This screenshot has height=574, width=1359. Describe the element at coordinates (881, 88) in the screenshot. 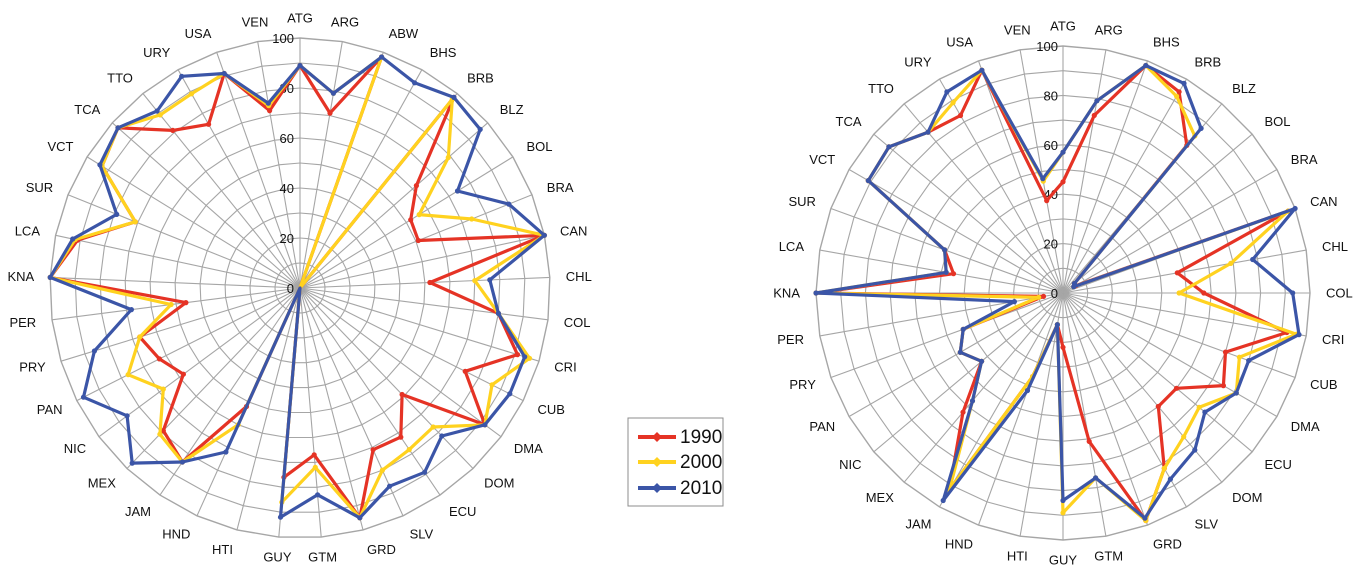

I see `category-label: TTO` at that location.